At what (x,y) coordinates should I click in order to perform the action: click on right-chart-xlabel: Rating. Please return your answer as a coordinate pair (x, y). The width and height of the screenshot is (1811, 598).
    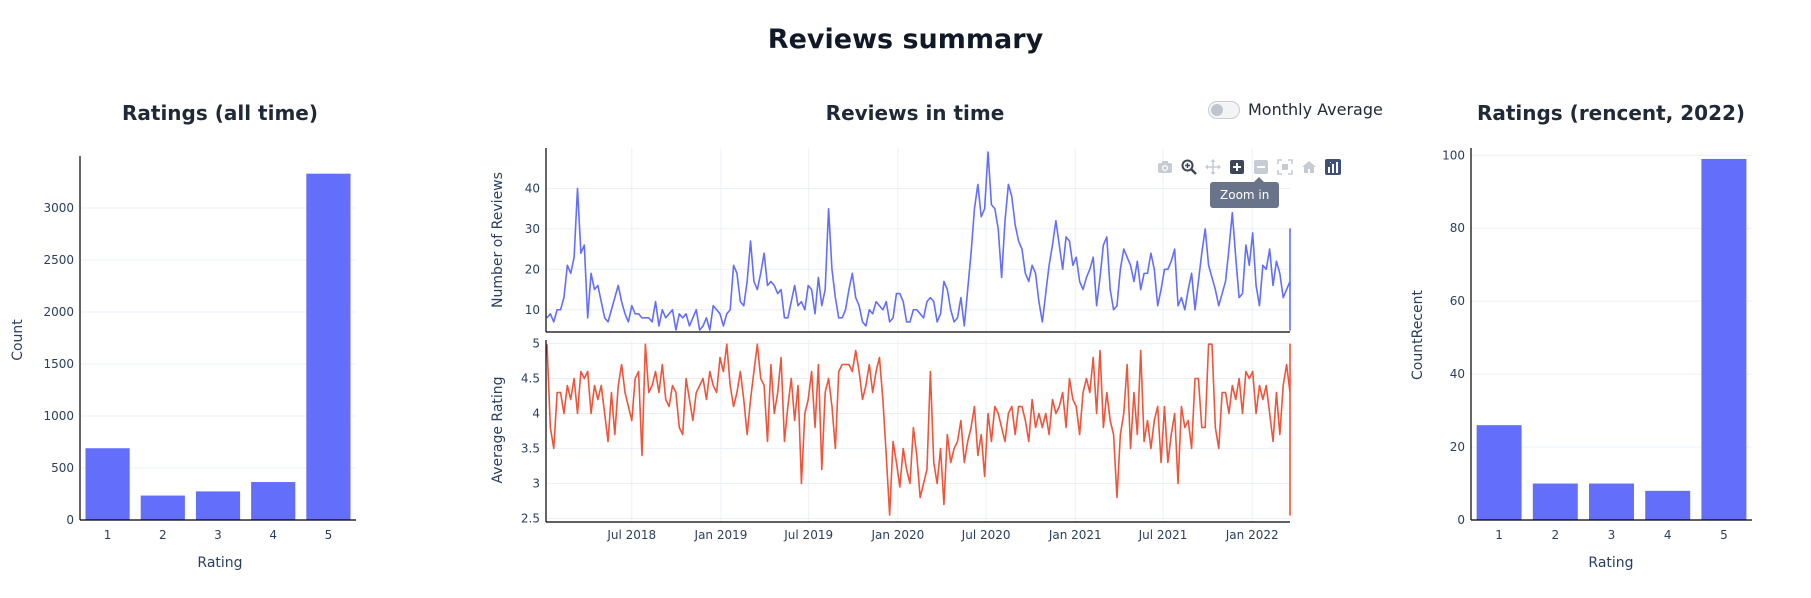
    Looking at the image, I should click on (1610, 563).